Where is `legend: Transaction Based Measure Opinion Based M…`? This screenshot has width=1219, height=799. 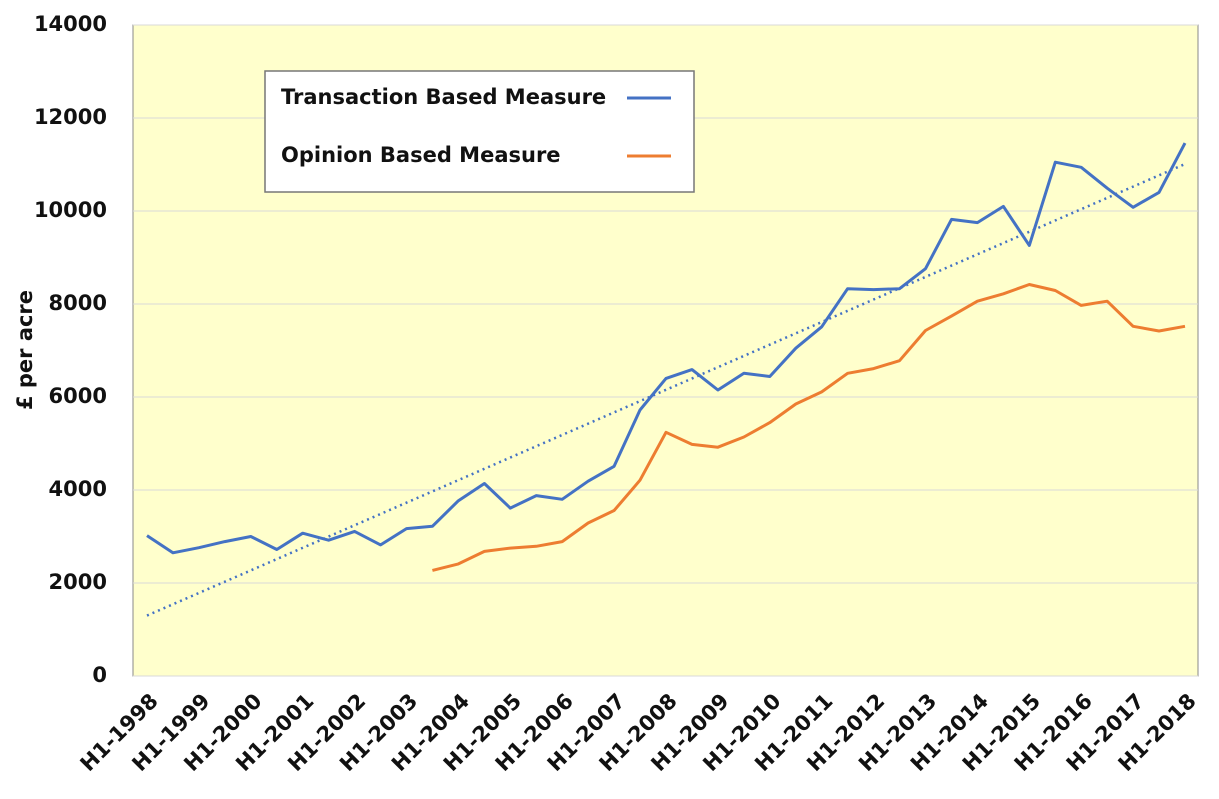
legend: Transaction Based Measure Opinion Based M… is located at coordinates (479, 131).